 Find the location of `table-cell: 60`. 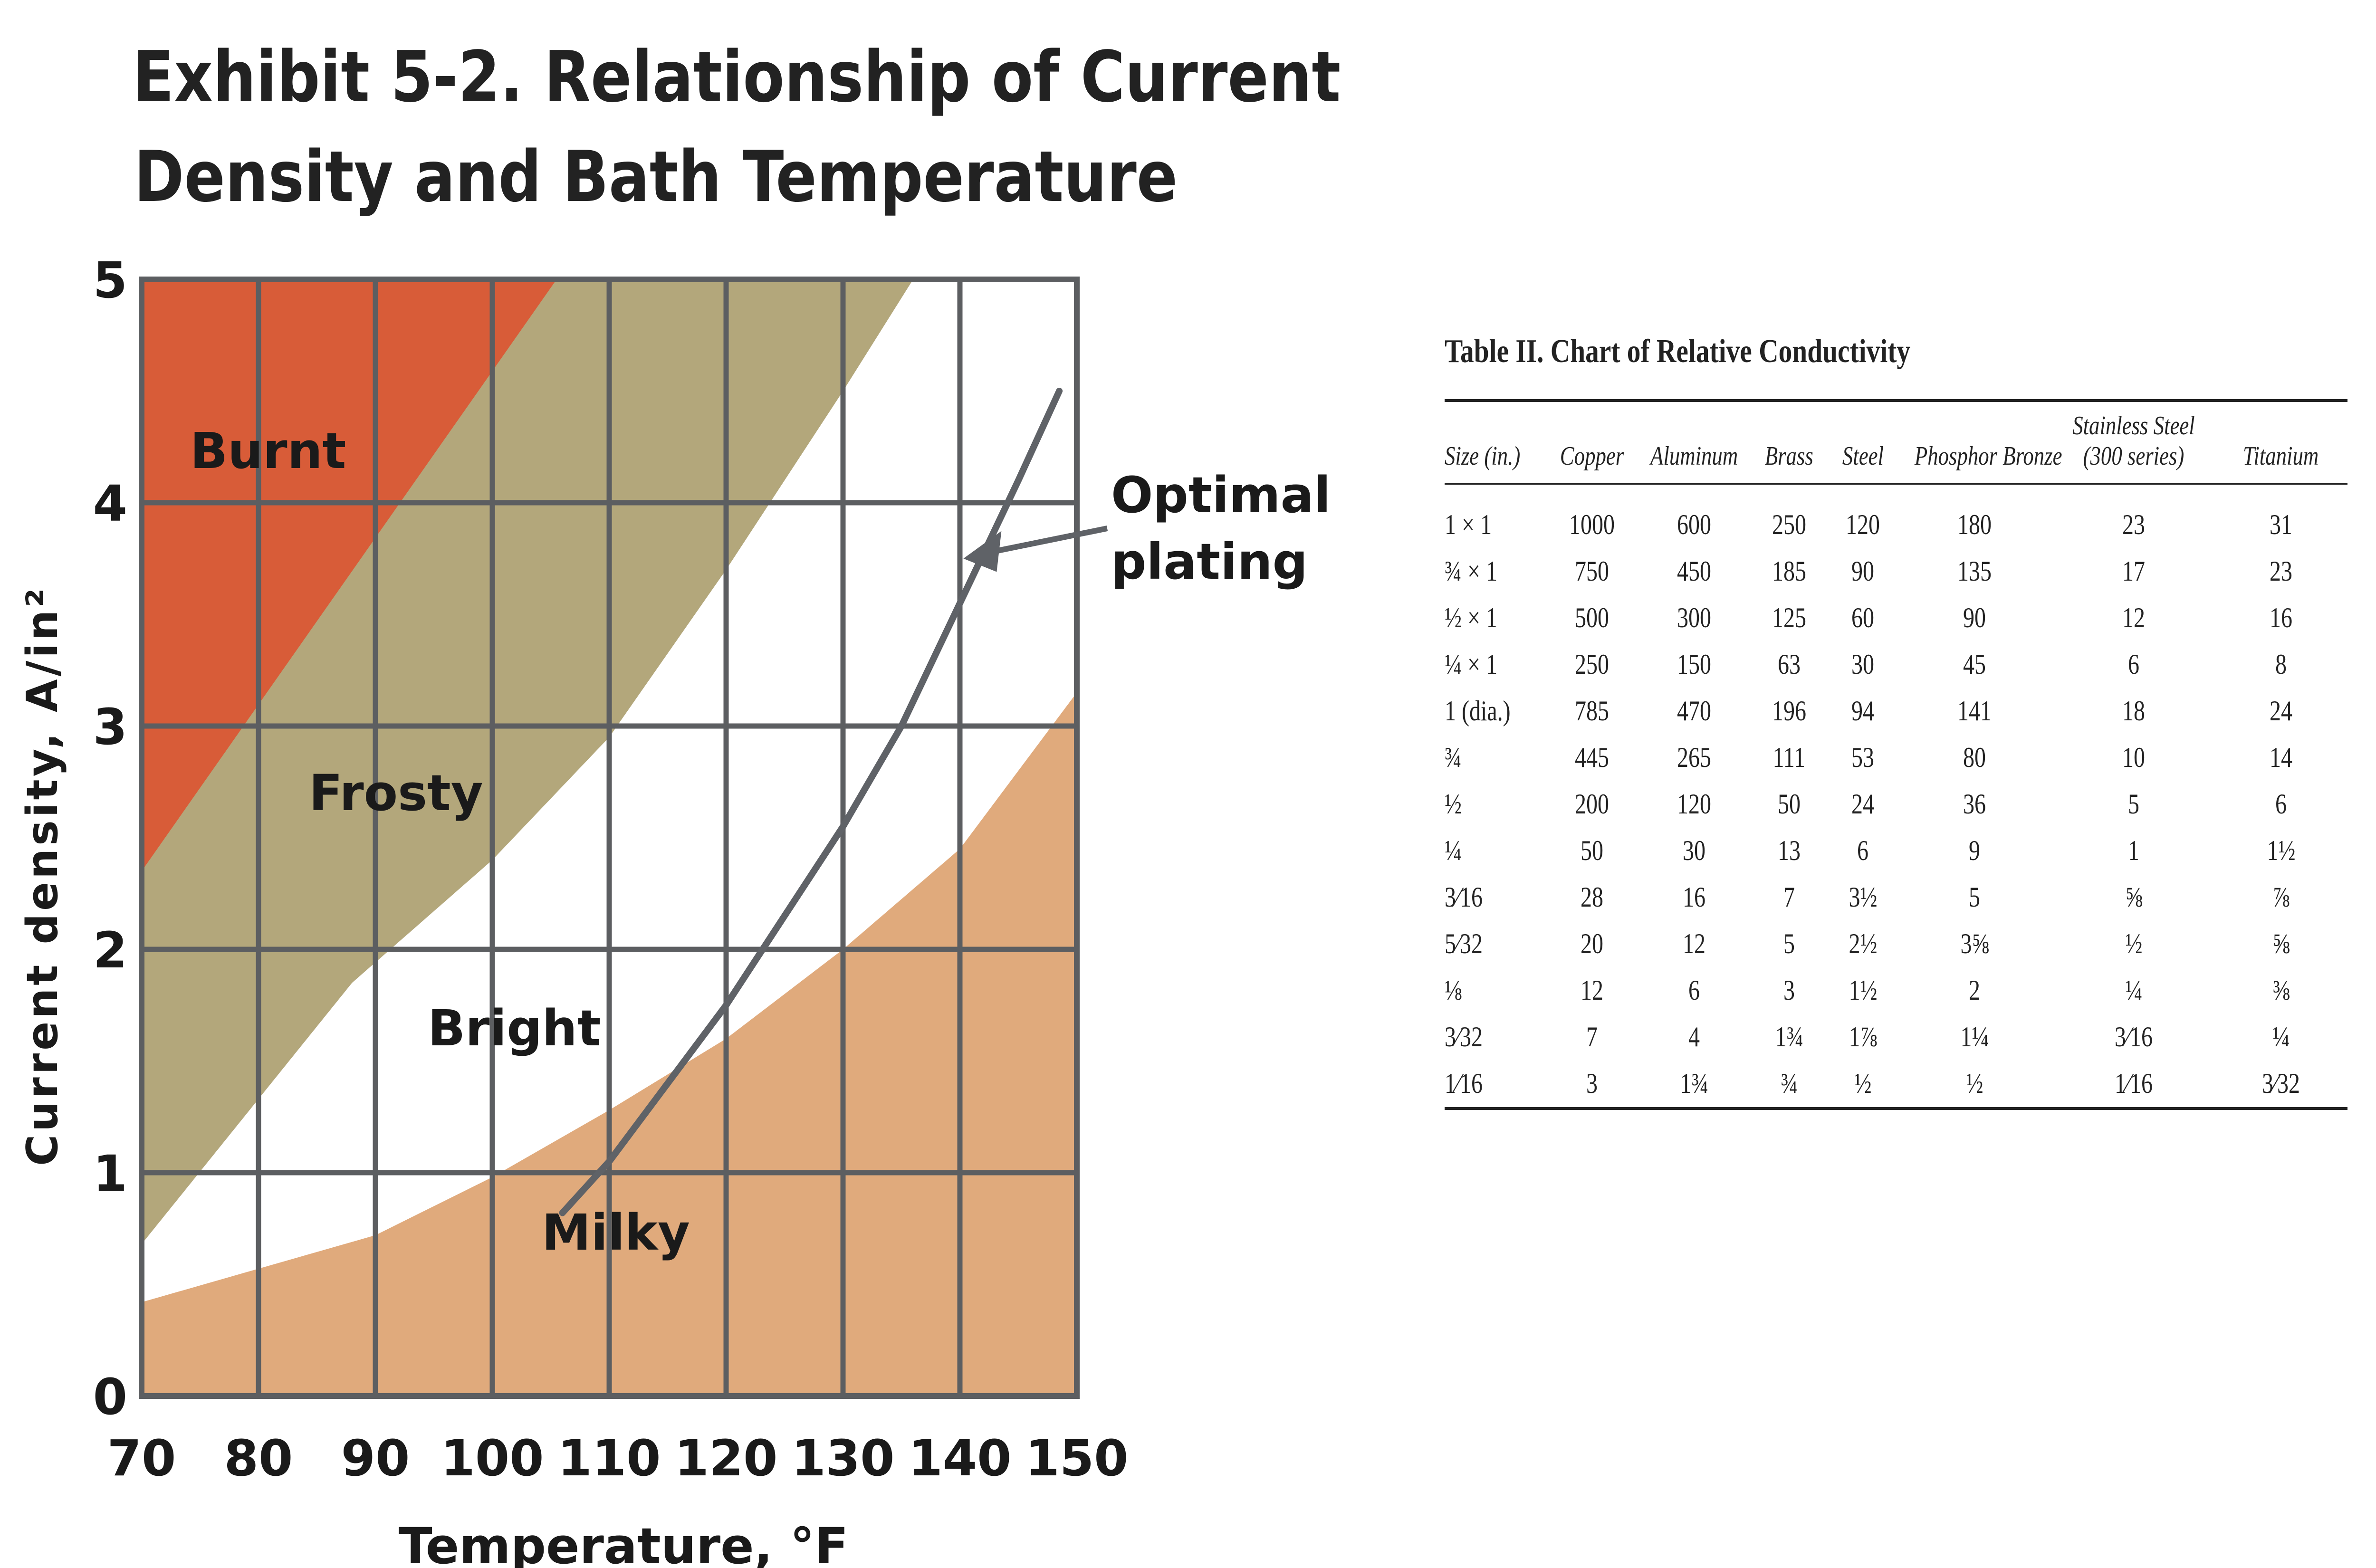

table-cell: 60 is located at coordinates (1862, 617).